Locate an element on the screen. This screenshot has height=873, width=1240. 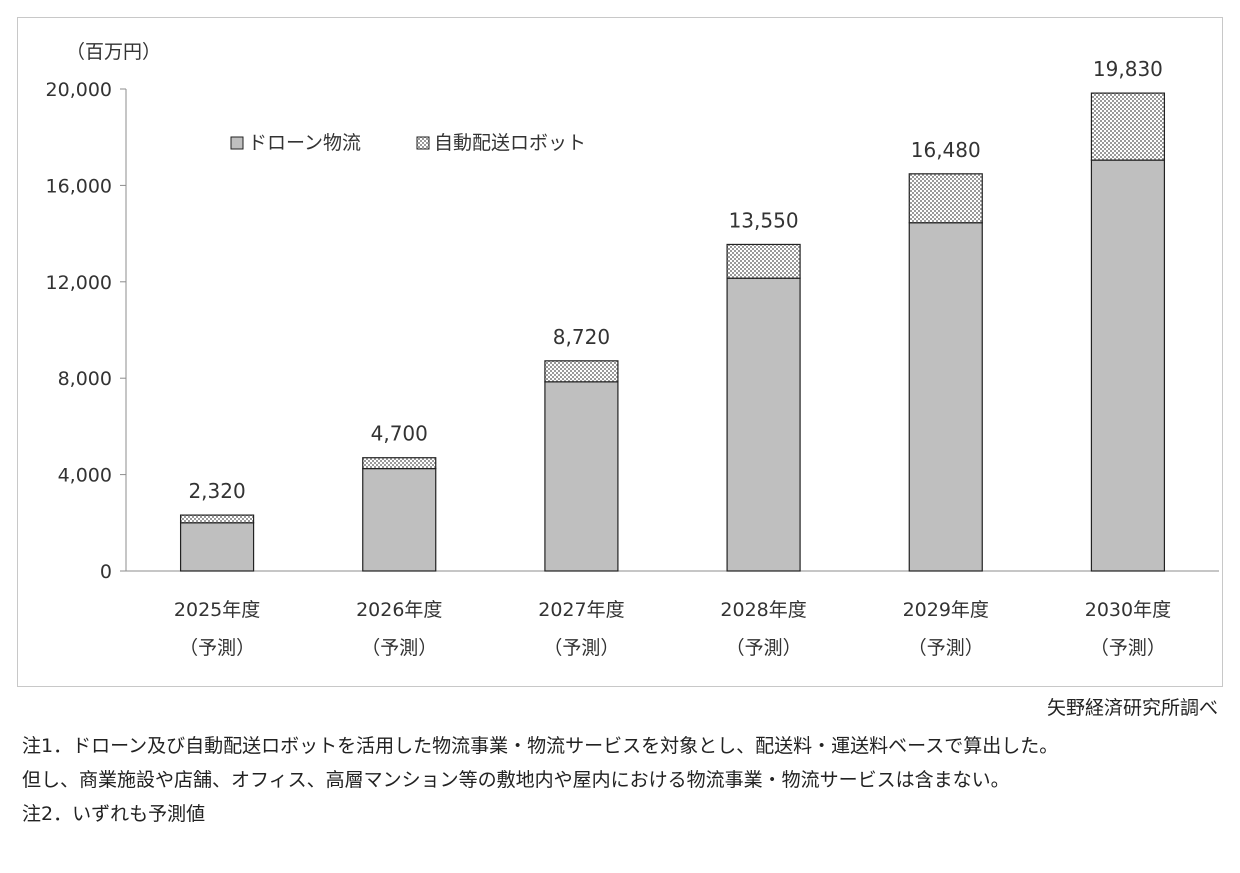
bar-total-label: 13,550 is located at coordinates (764, 220).